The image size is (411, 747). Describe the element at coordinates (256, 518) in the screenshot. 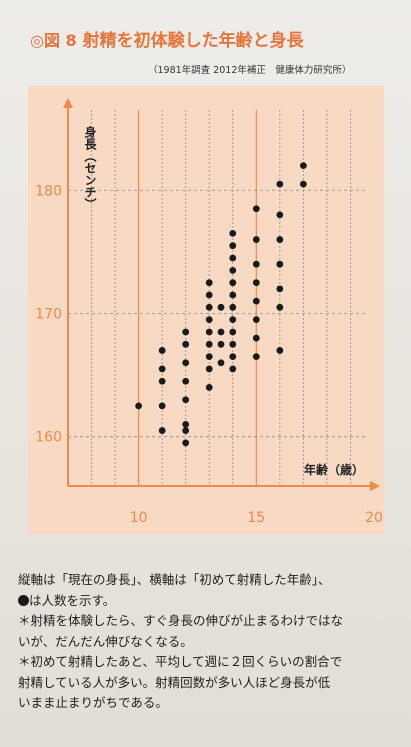

I see `x-tick-label: 15` at that location.